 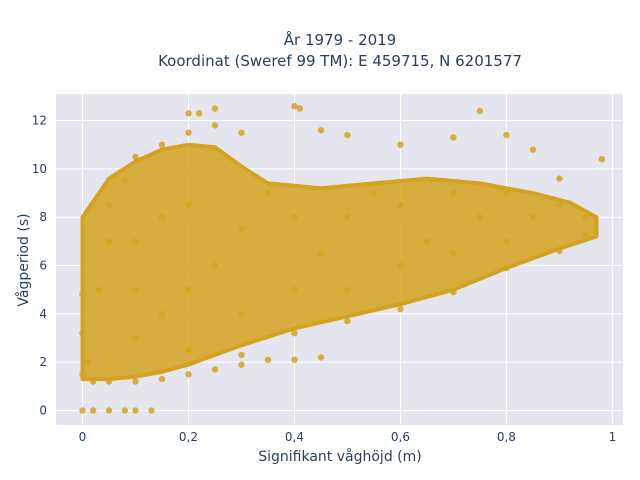 I want to click on x-tick-label: 0,2, so click(x=188, y=437).